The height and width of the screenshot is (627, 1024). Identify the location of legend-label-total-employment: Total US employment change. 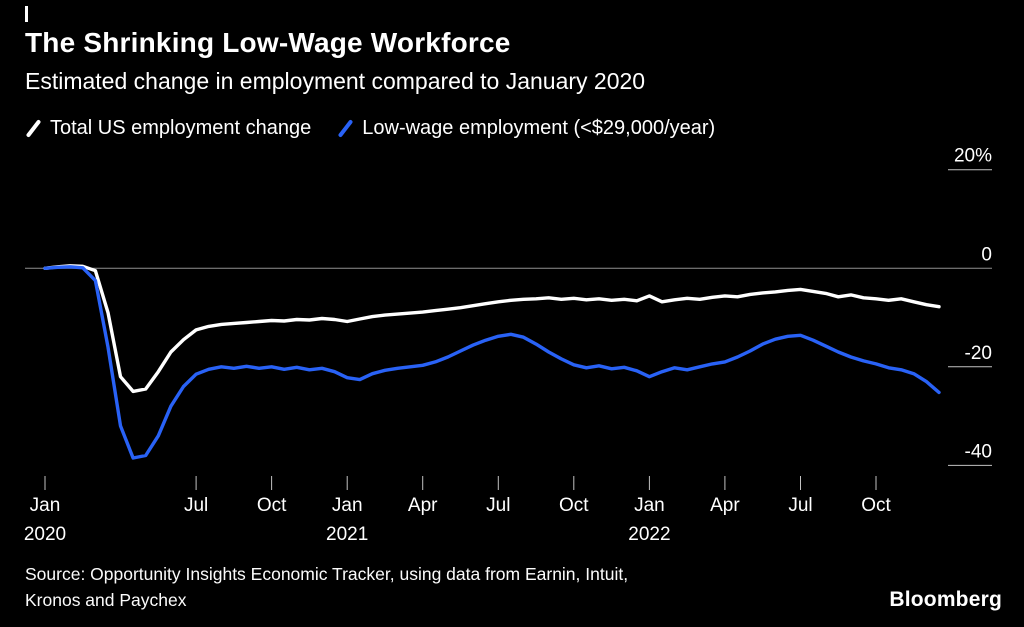
(181, 128).